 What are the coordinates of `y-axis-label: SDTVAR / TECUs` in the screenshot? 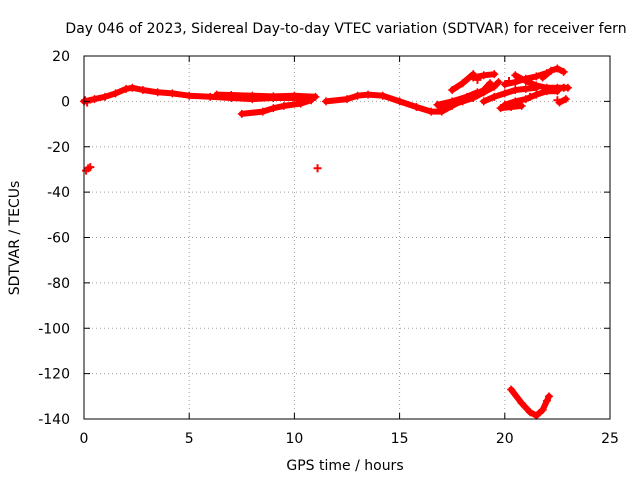 It's located at (15, 238).